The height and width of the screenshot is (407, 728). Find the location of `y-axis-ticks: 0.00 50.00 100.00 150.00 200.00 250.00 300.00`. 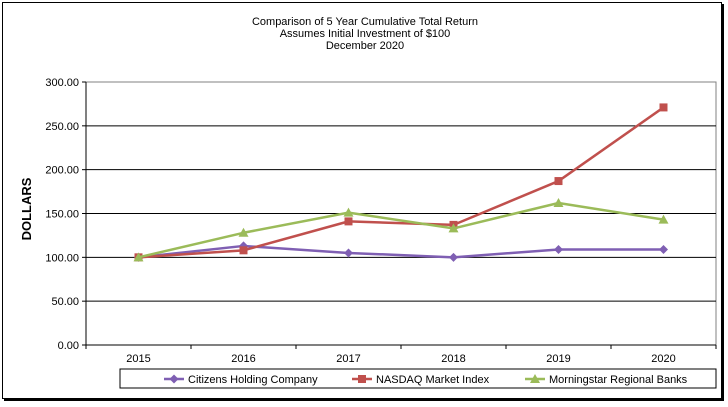

y-axis-ticks: 0.00 50.00 100.00 150.00 200.00 250.00 300.00 is located at coordinates (66, 214).